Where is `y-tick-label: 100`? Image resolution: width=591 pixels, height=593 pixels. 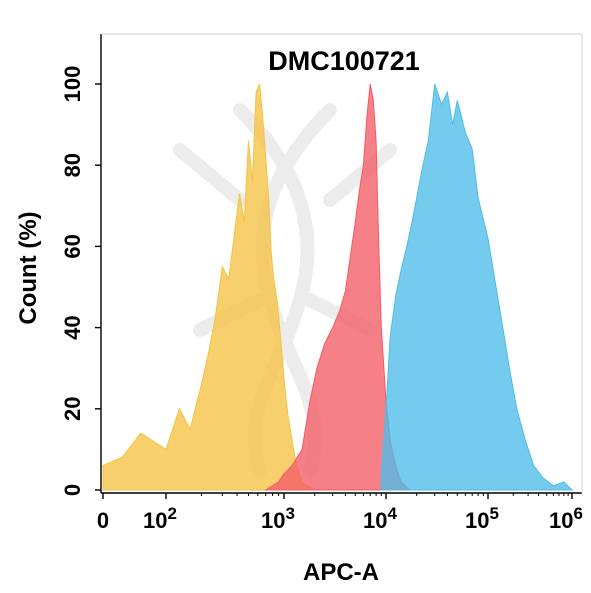 y-tick-label: 100 is located at coordinates (72, 84).